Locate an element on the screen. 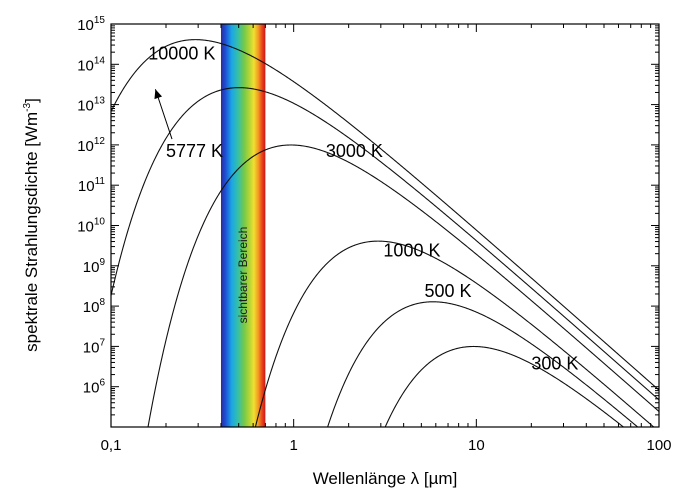 The width and height of the screenshot is (688, 502). y-tick-label: 10¹⁵ is located at coordinates (91, 24).